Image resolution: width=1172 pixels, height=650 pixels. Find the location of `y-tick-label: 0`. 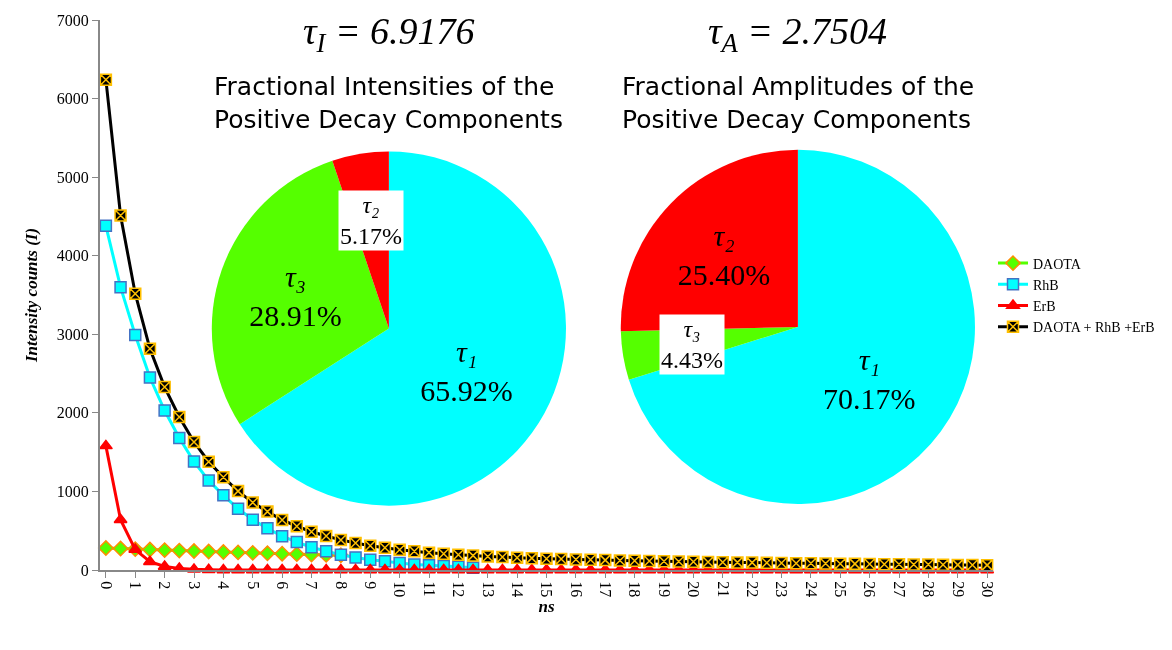

y-tick-label: 0 is located at coordinates (84, 570).